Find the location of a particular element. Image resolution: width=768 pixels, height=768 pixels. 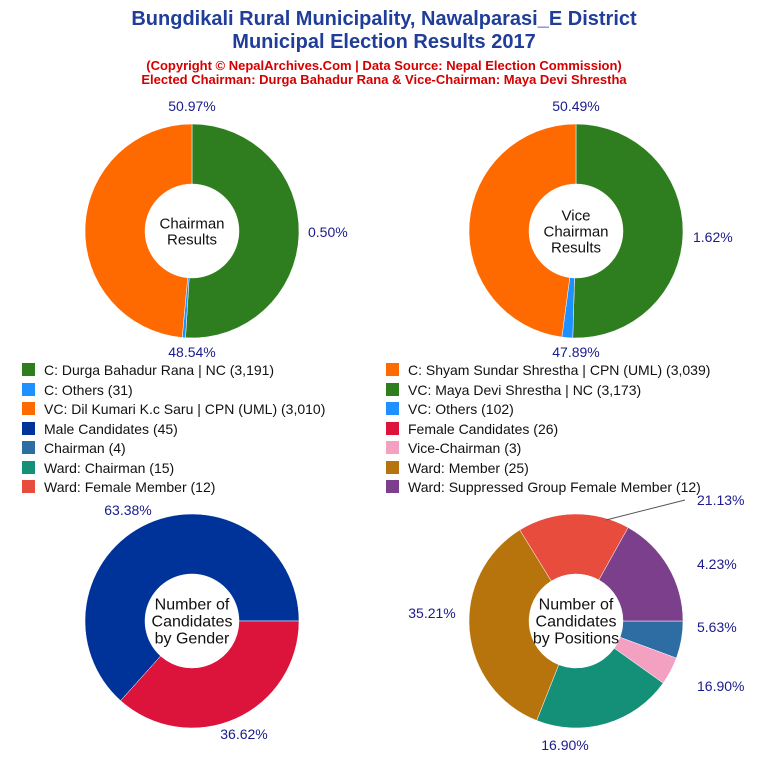

legend-item: C: Others (31) is located at coordinates (77, 391).